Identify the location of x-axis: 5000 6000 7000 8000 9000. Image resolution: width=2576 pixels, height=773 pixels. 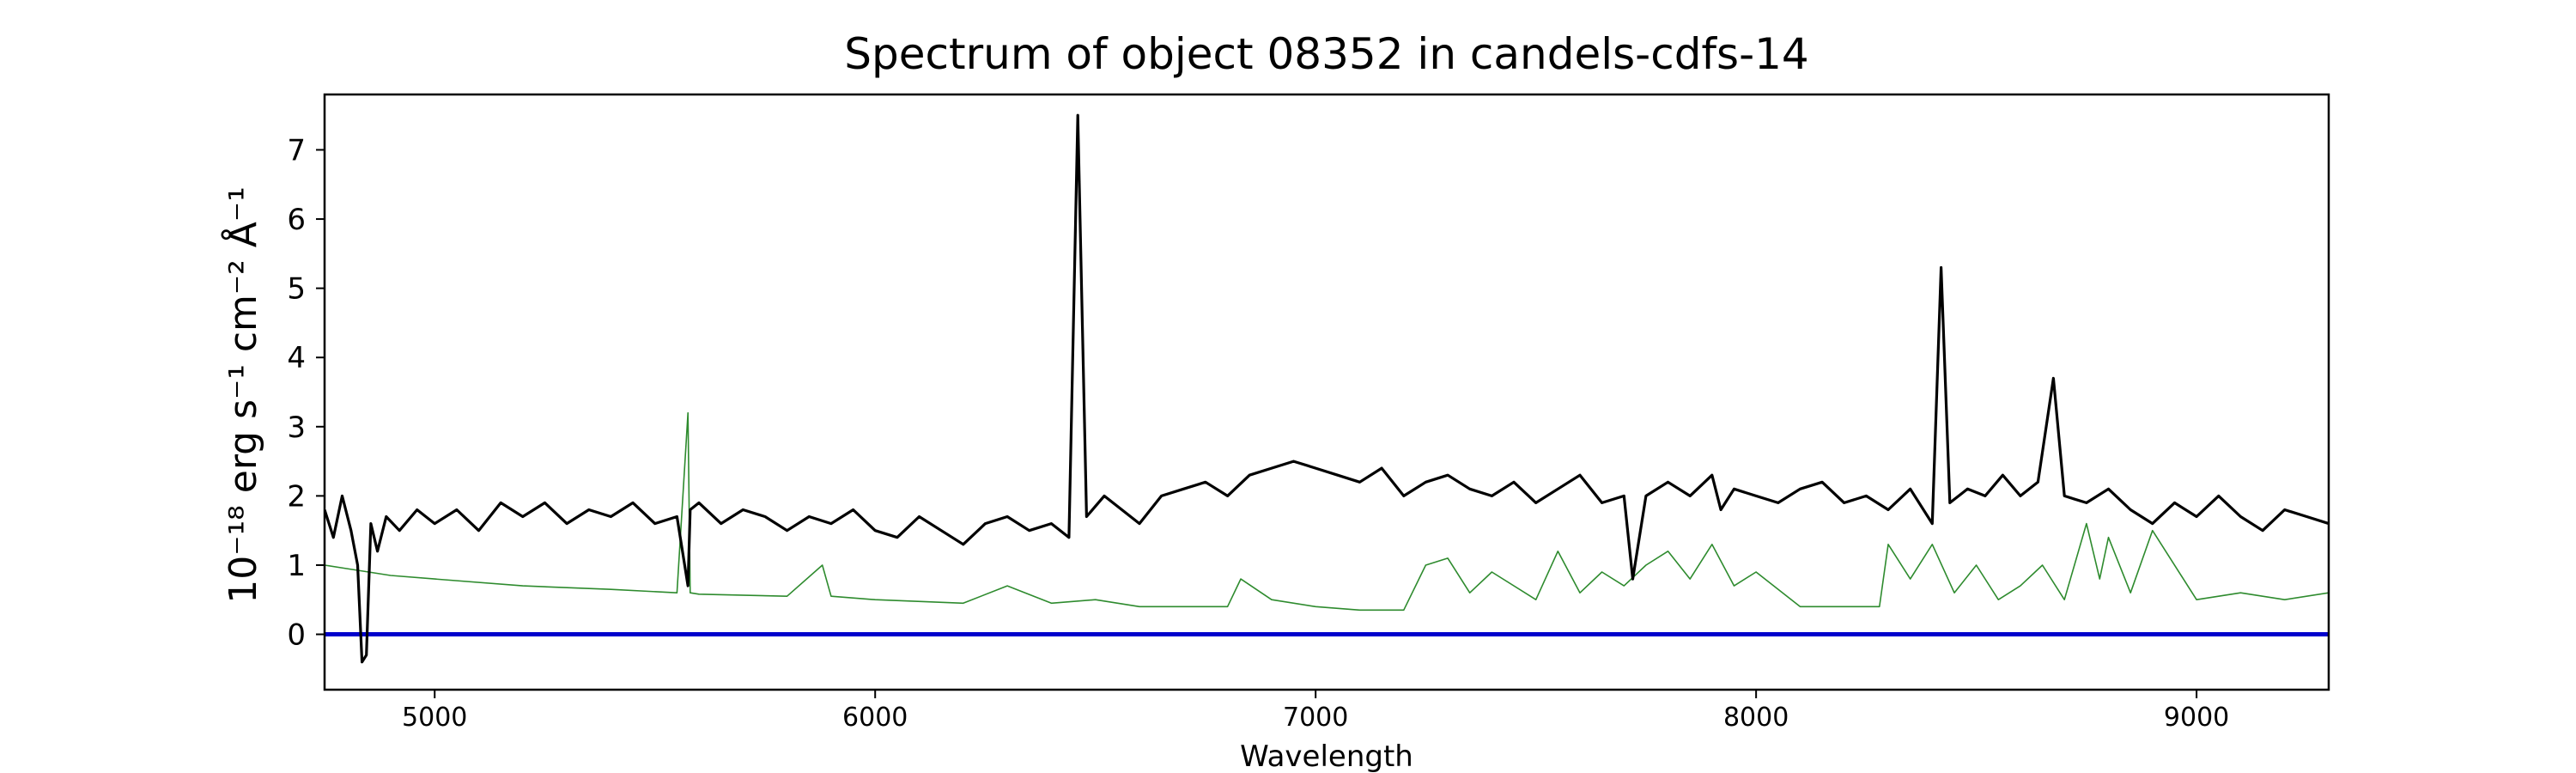
(1316, 711).